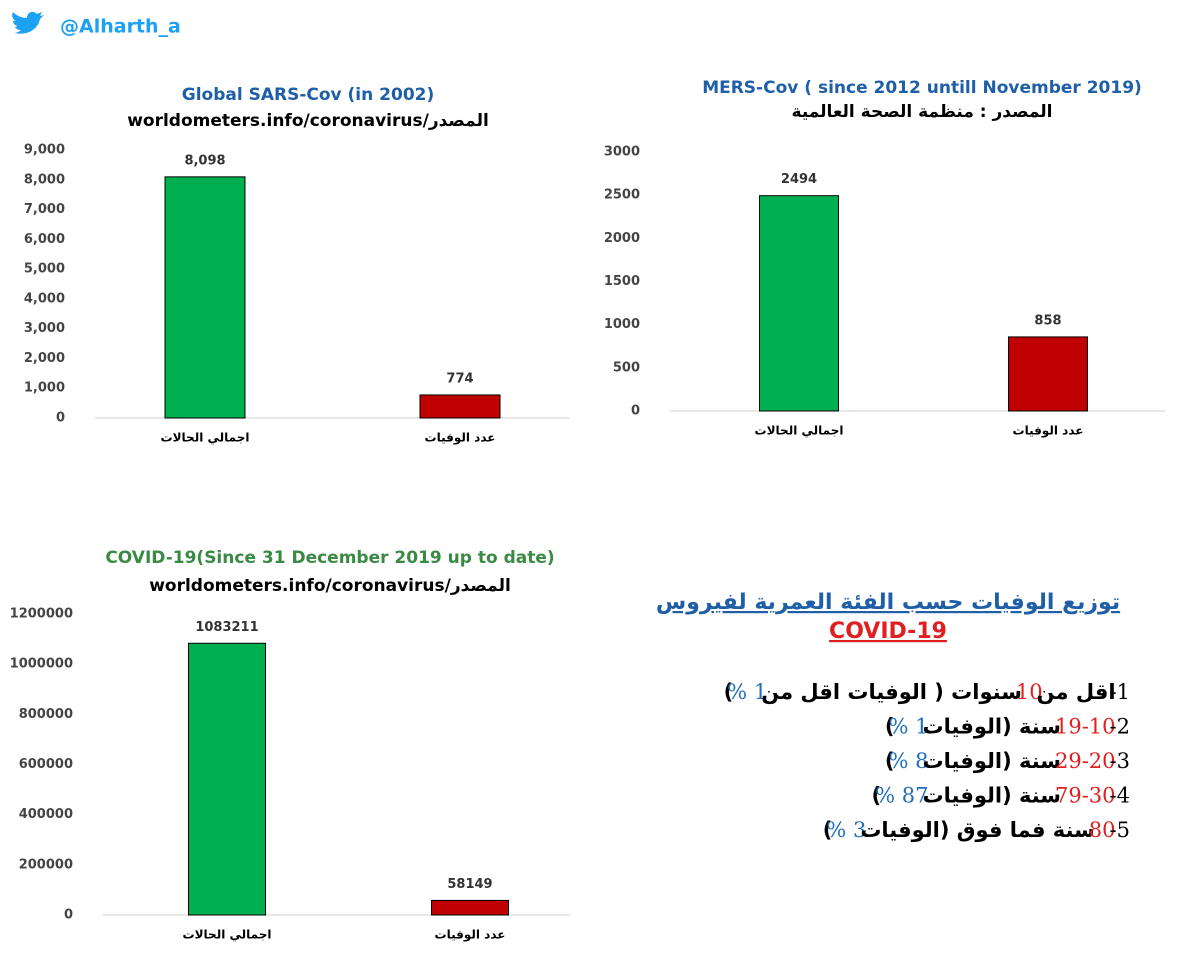  What do you see at coordinates (1120, 761) in the screenshot?
I see `age-segment: 3-` at bounding box center [1120, 761].